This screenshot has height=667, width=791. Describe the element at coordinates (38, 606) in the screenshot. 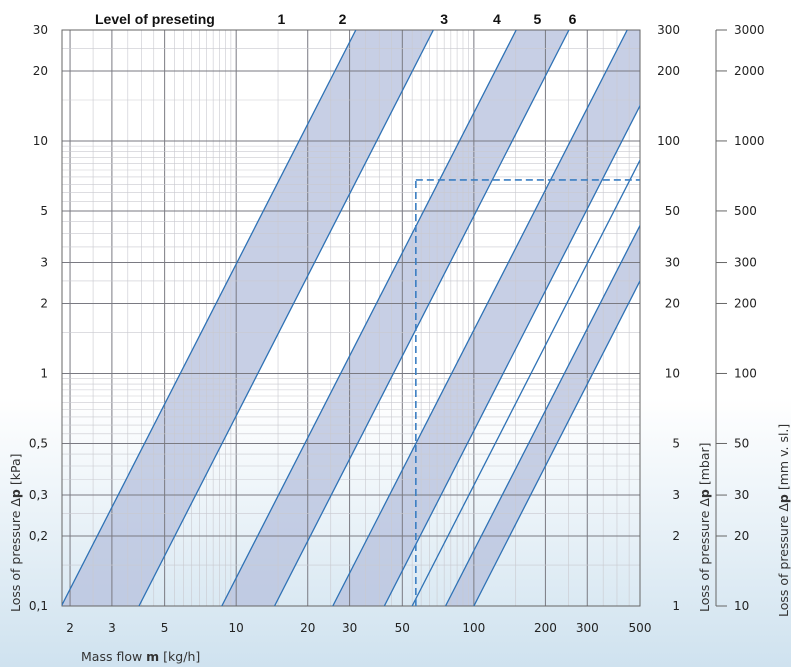

I see `y-tick-label-kpa: 0,1` at that location.